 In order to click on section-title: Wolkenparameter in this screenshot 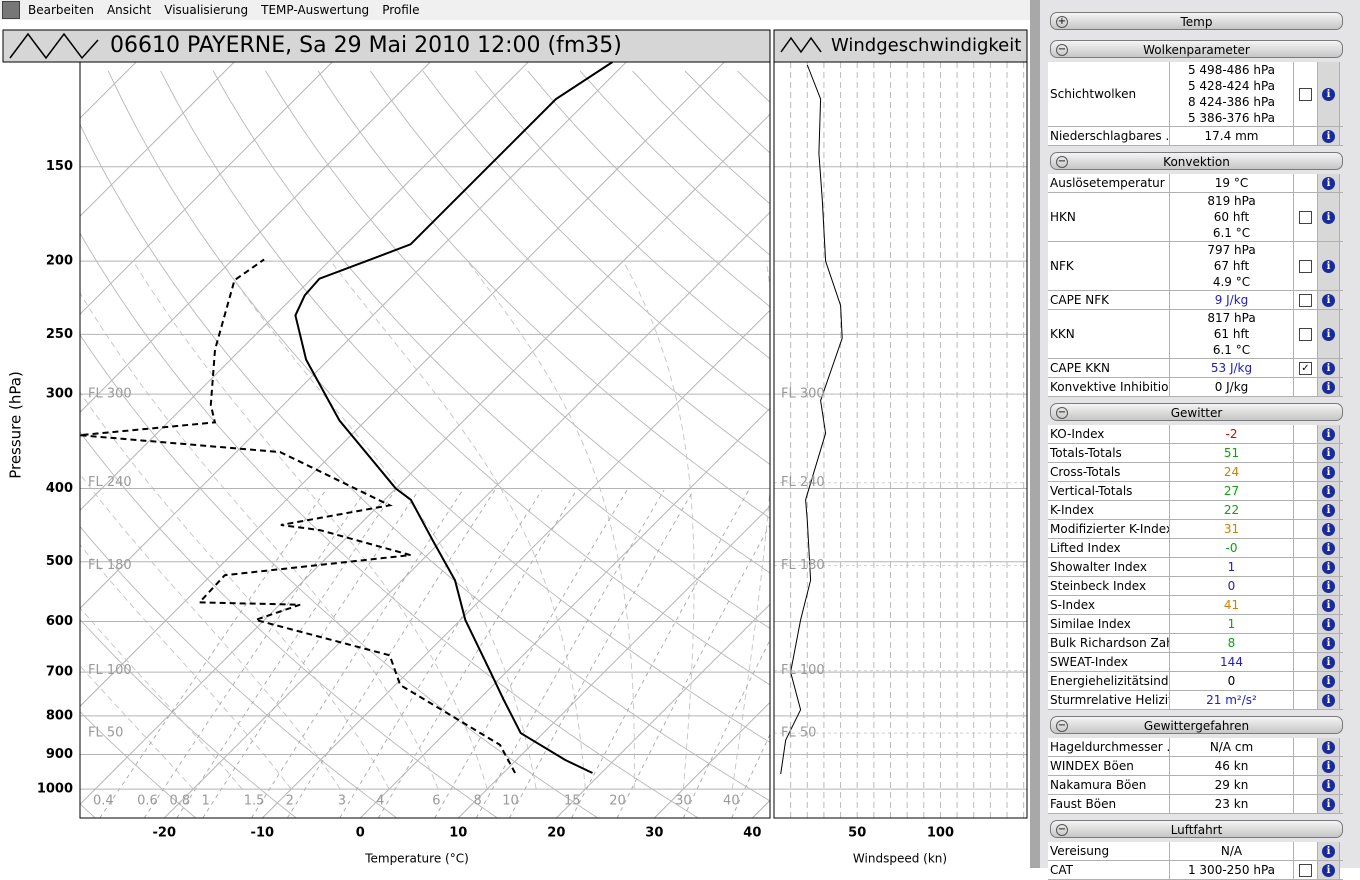, I will do `click(1196, 50)`.